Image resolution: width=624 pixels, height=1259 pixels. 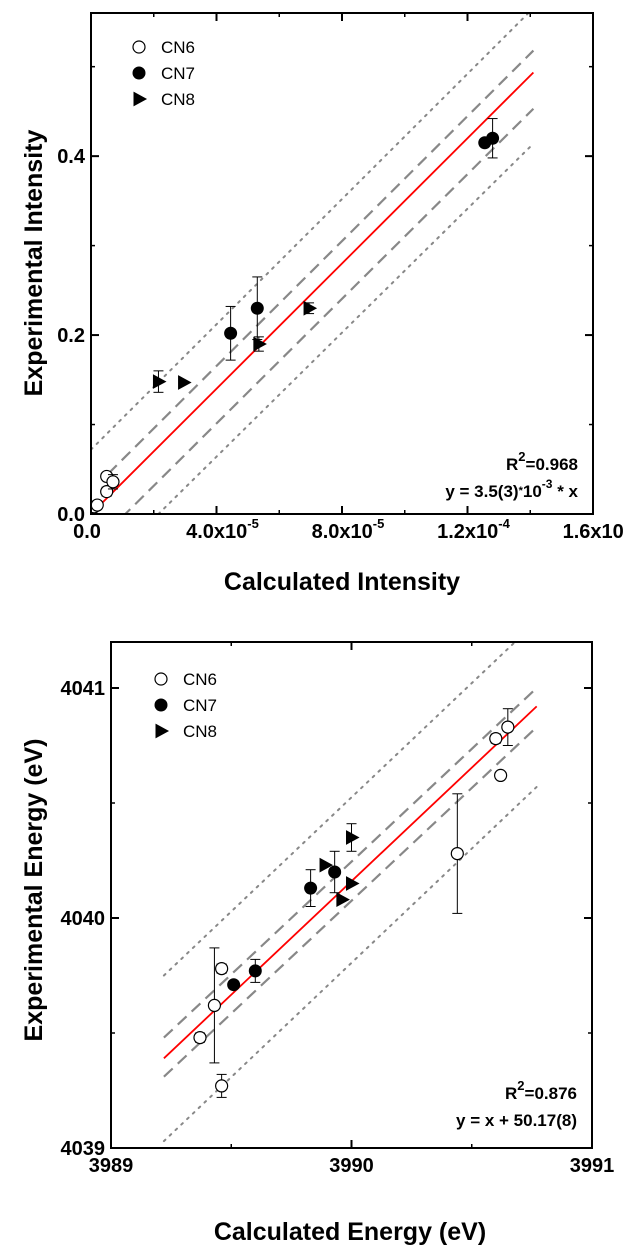 What do you see at coordinates (200, 731) in the screenshot?
I see `energy-legend-cn8-label: CN8` at bounding box center [200, 731].